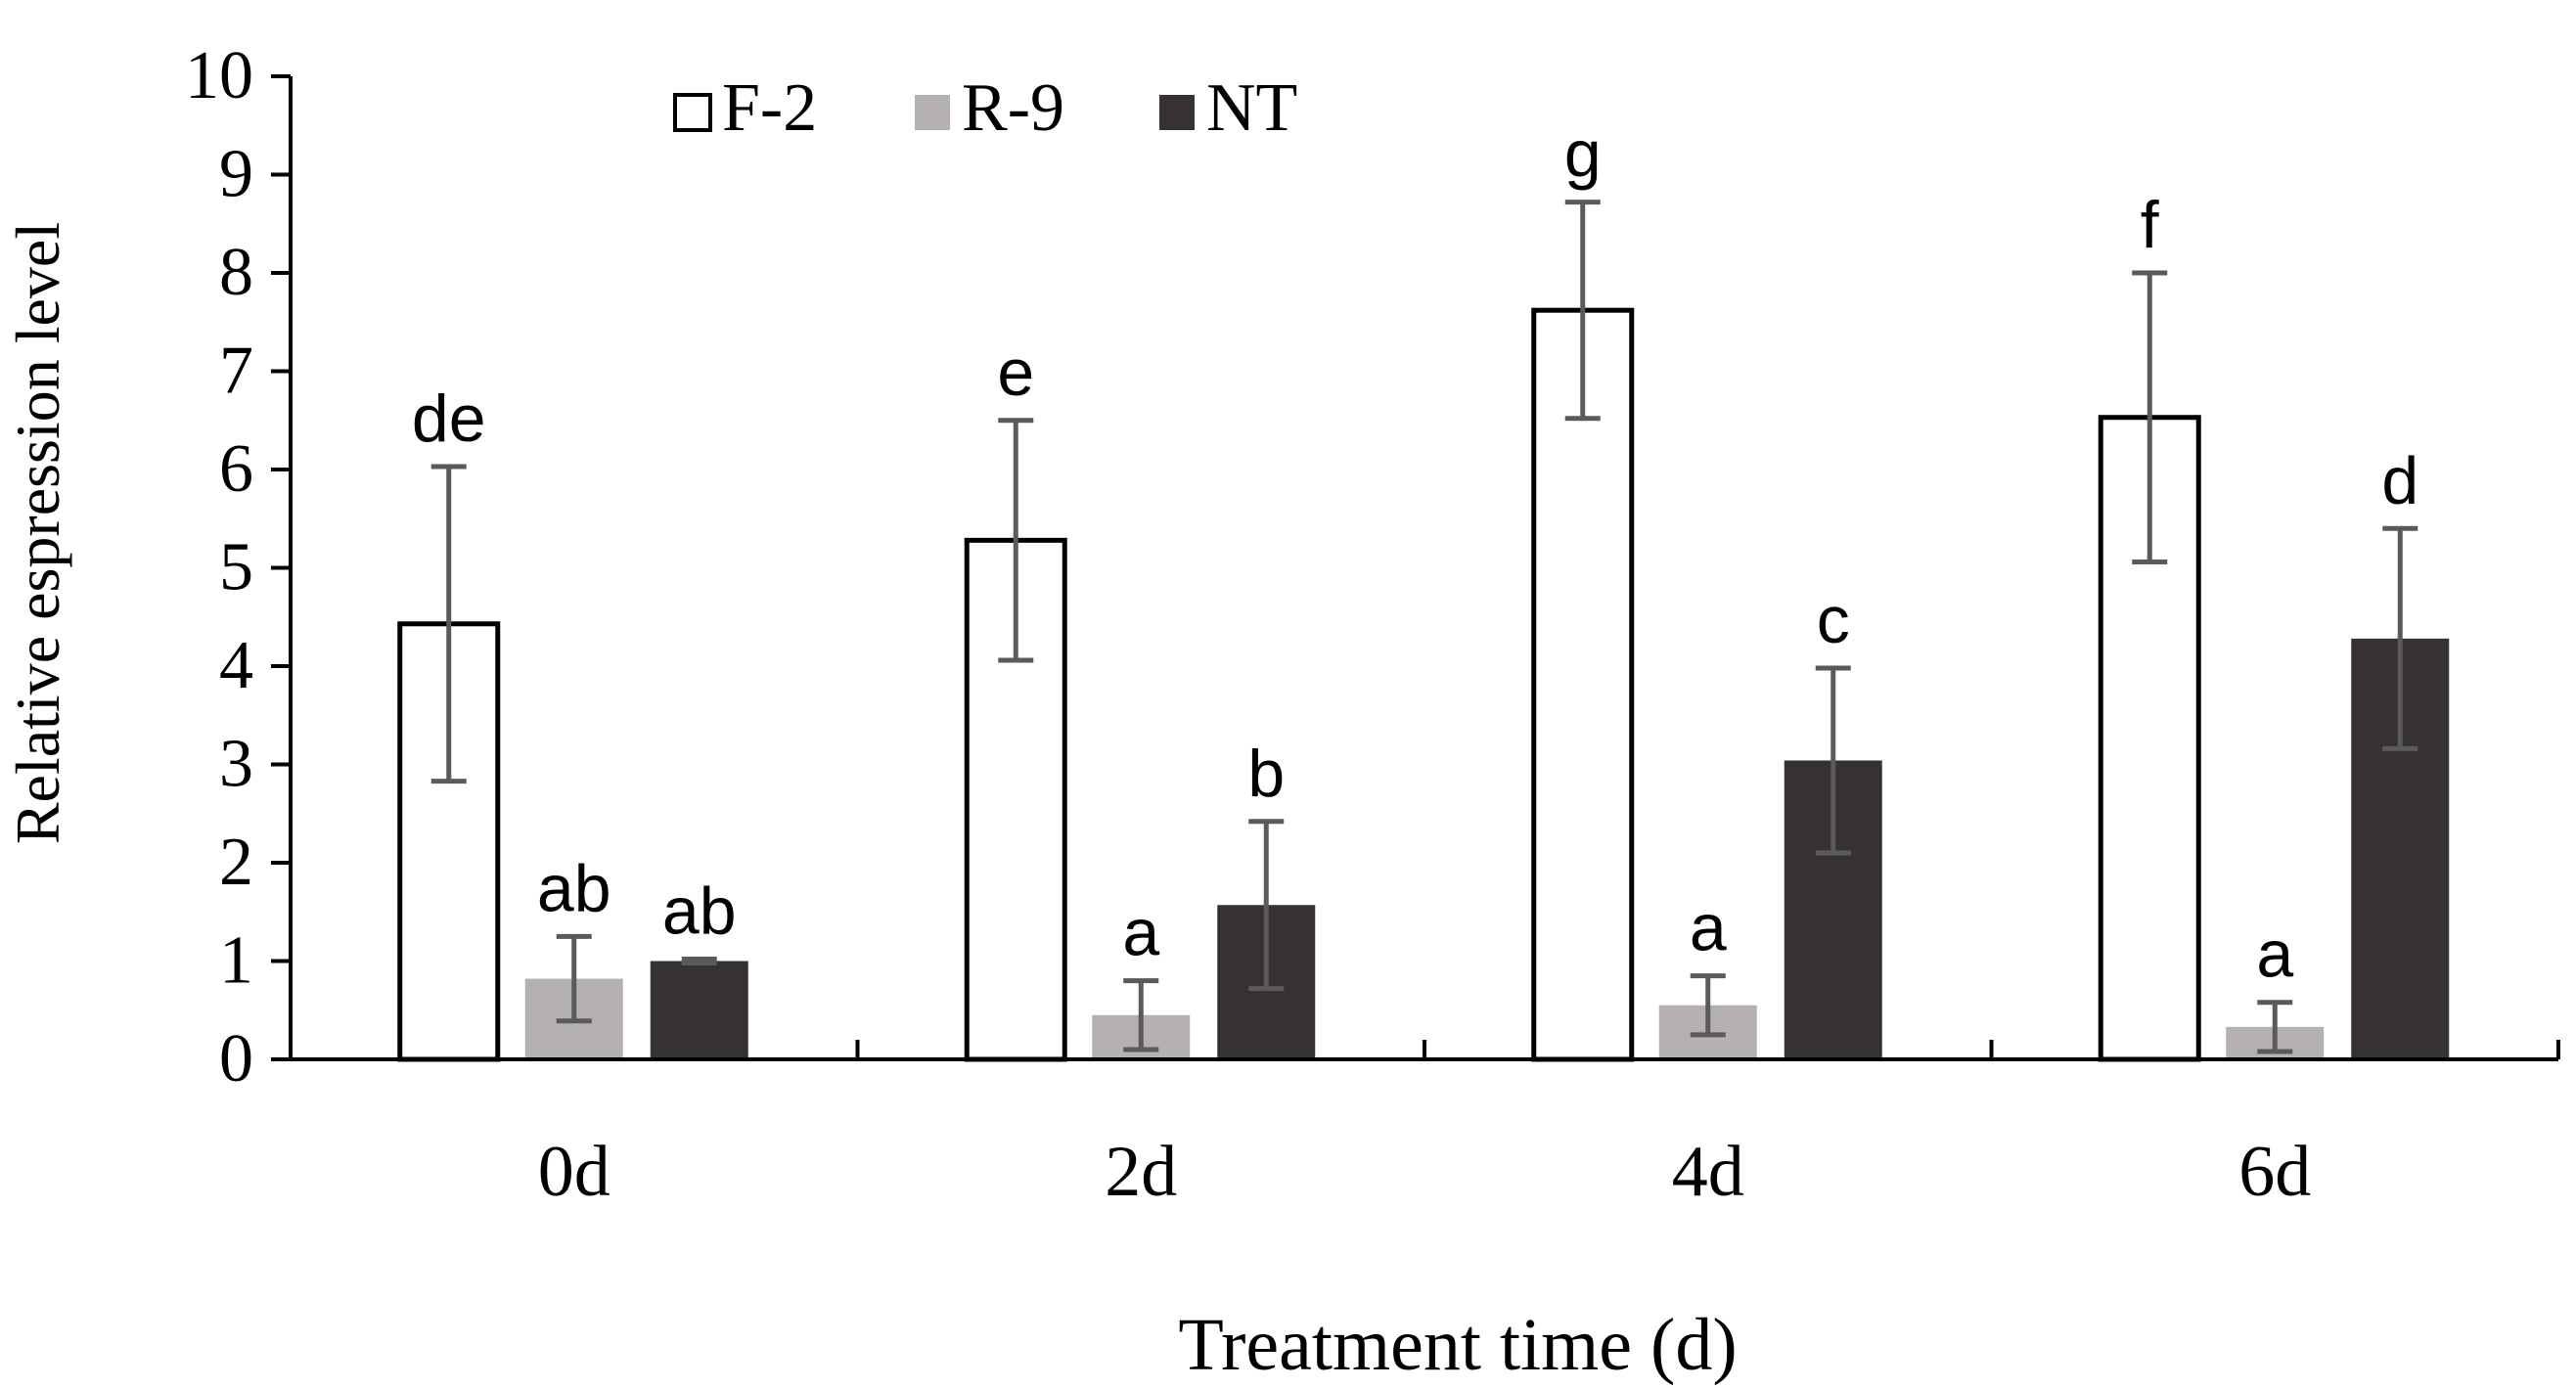 This screenshot has width=2576, height=1388. I want to click on x-axis-tick-labels: 0d 2d 4d 6d, so click(1425, 1172).